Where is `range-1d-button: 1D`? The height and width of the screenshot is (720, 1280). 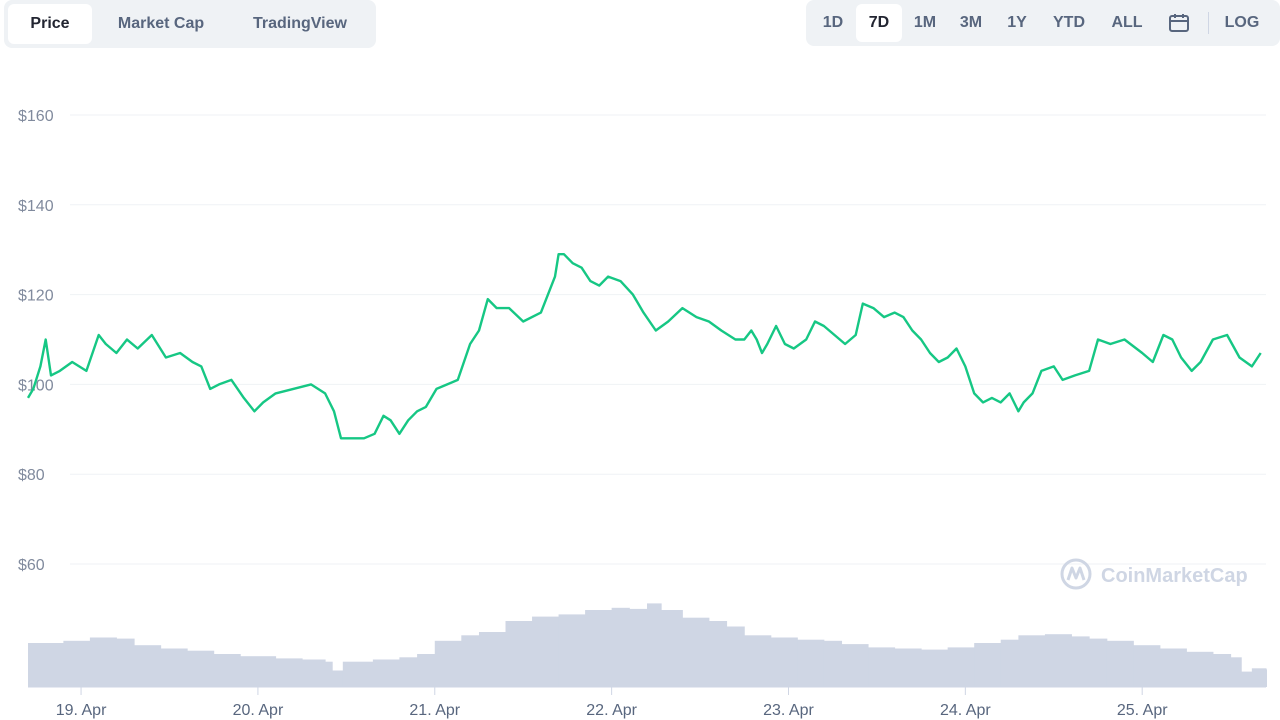 range-1d-button: 1D is located at coordinates (833, 22).